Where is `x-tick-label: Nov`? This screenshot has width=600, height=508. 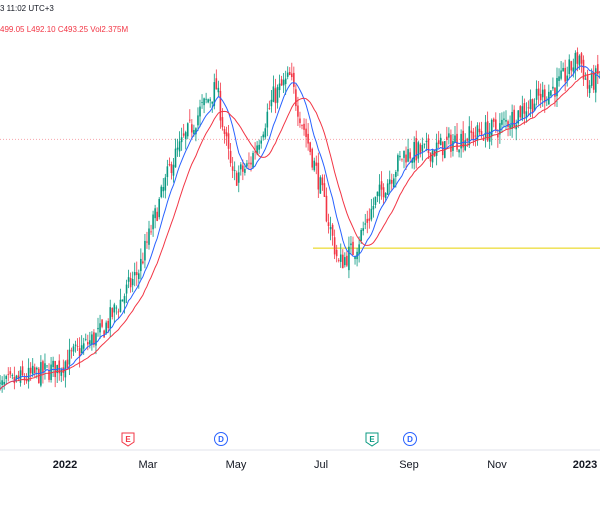 x-tick-label: Nov is located at coordinates (497, 465).